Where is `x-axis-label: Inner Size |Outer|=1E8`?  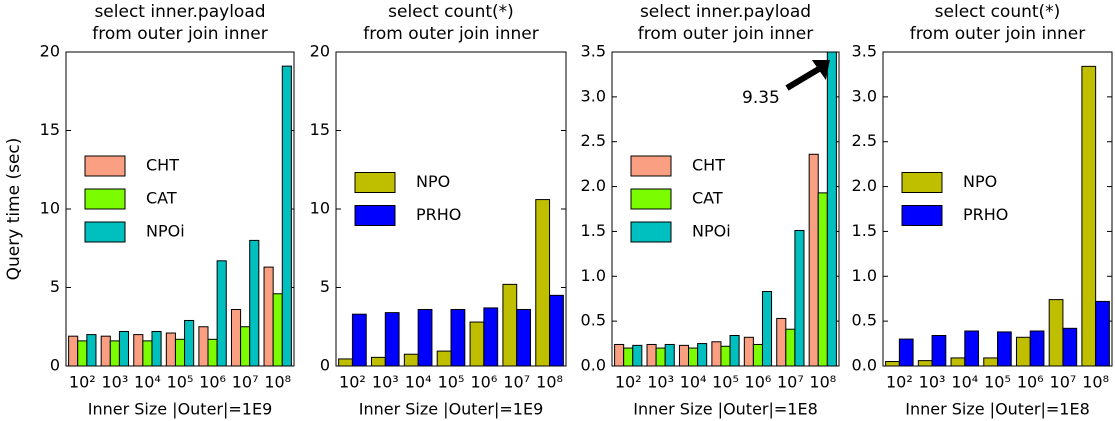 x-axis-label: Inner Size |Outer|=1E8 is located at coordinates (997, 409).